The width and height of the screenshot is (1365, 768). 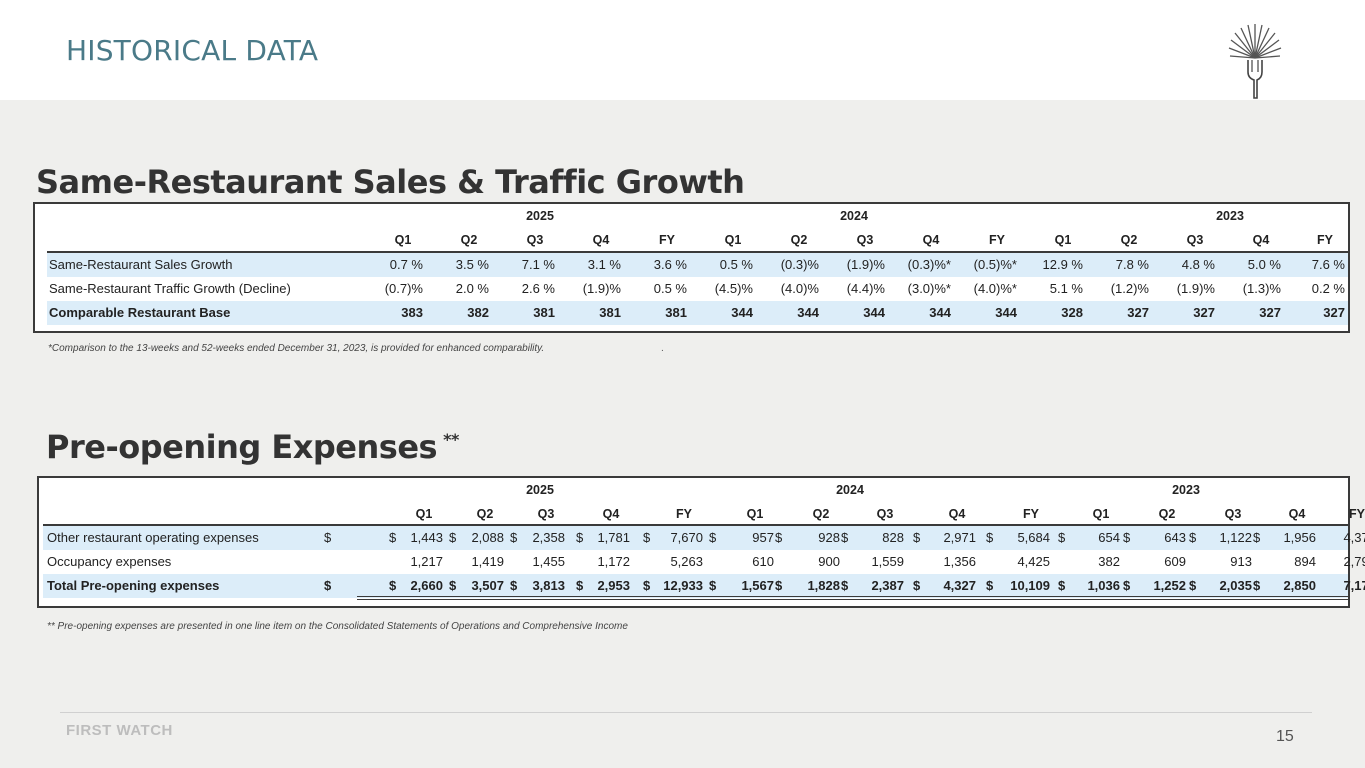 I want to click on table-cell: 7,670, so click(x=686, y=537).